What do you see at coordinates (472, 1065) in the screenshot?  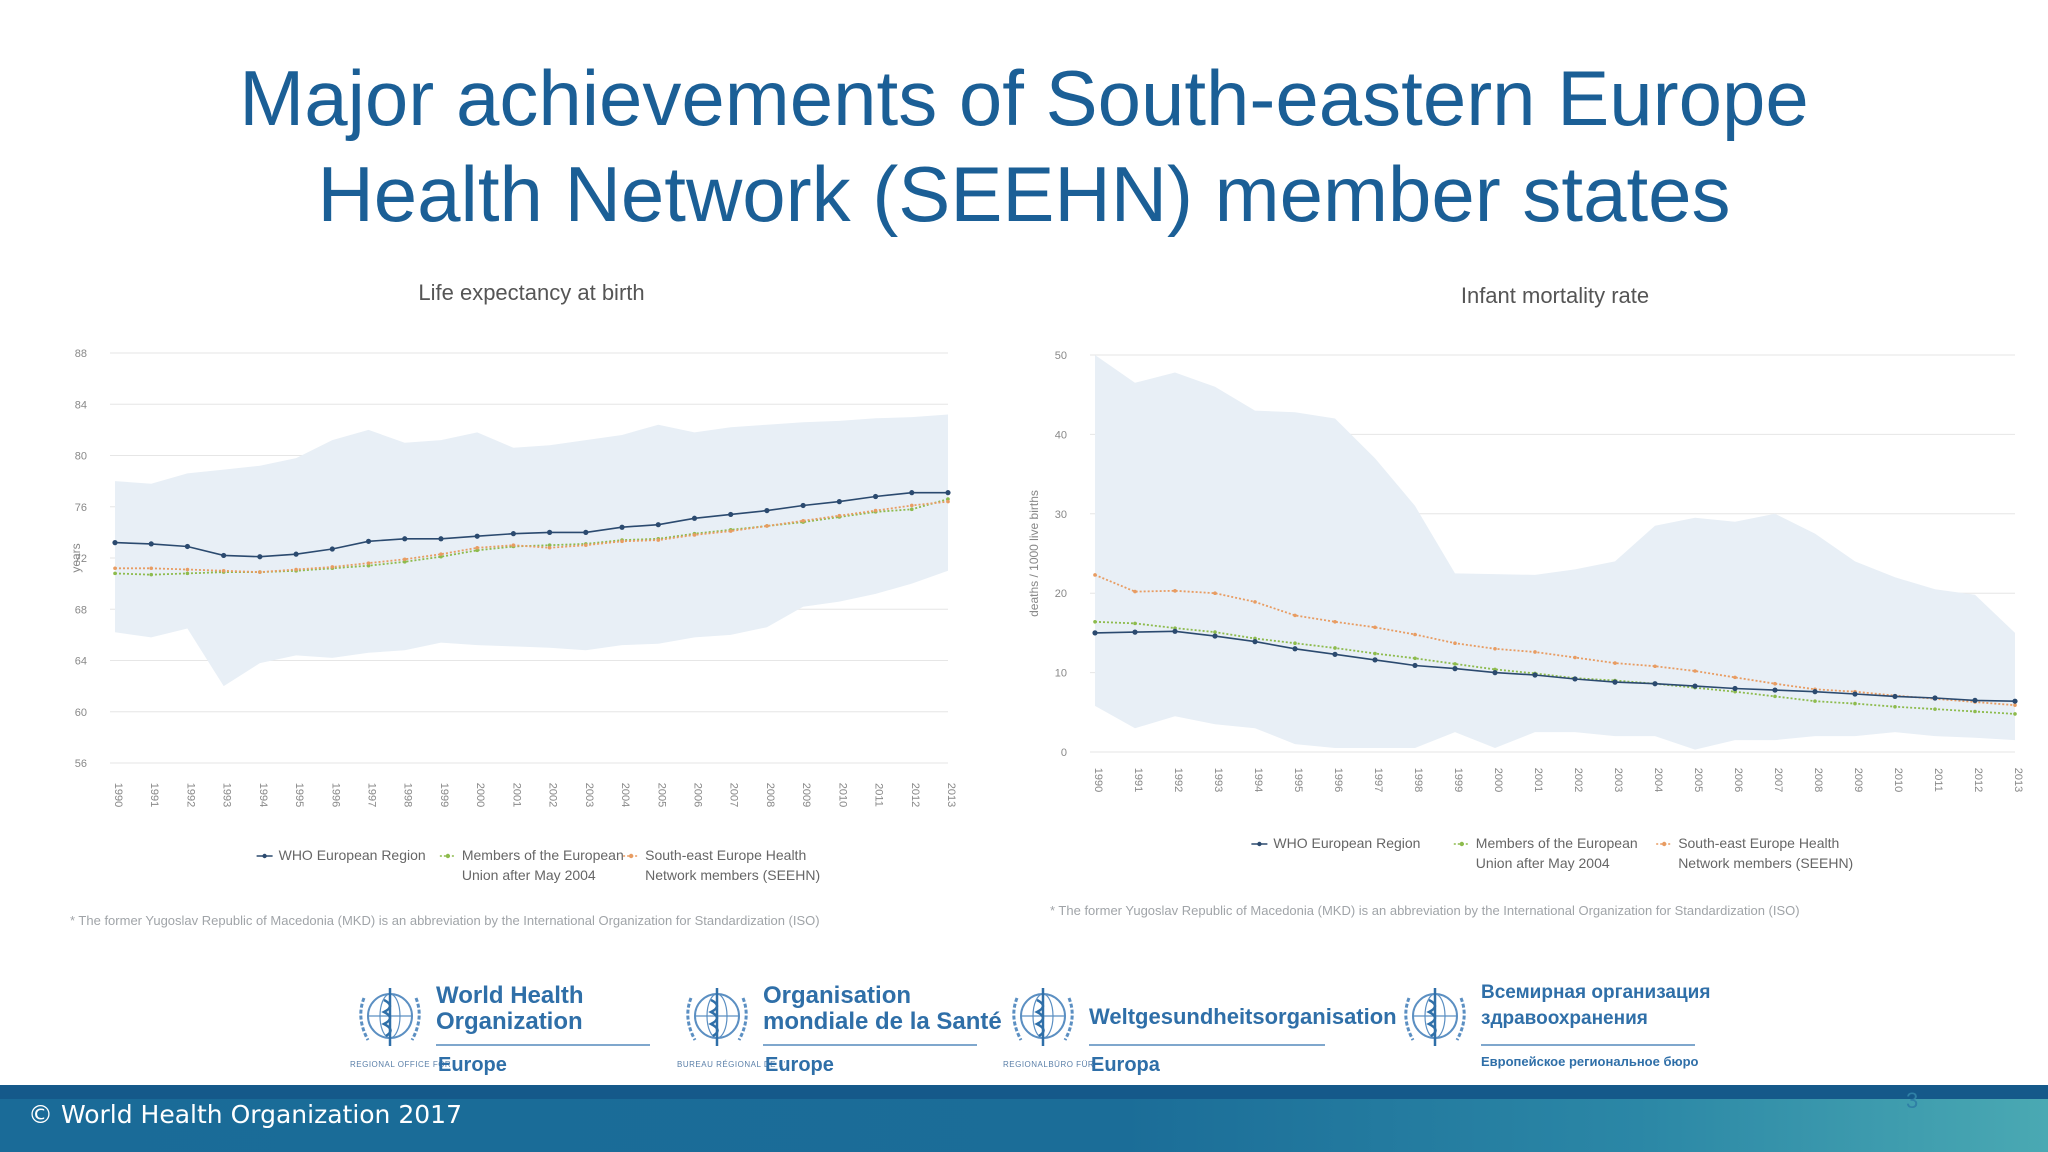 I see `logo-region-label: Europe` at bounding box center [472, 1065].